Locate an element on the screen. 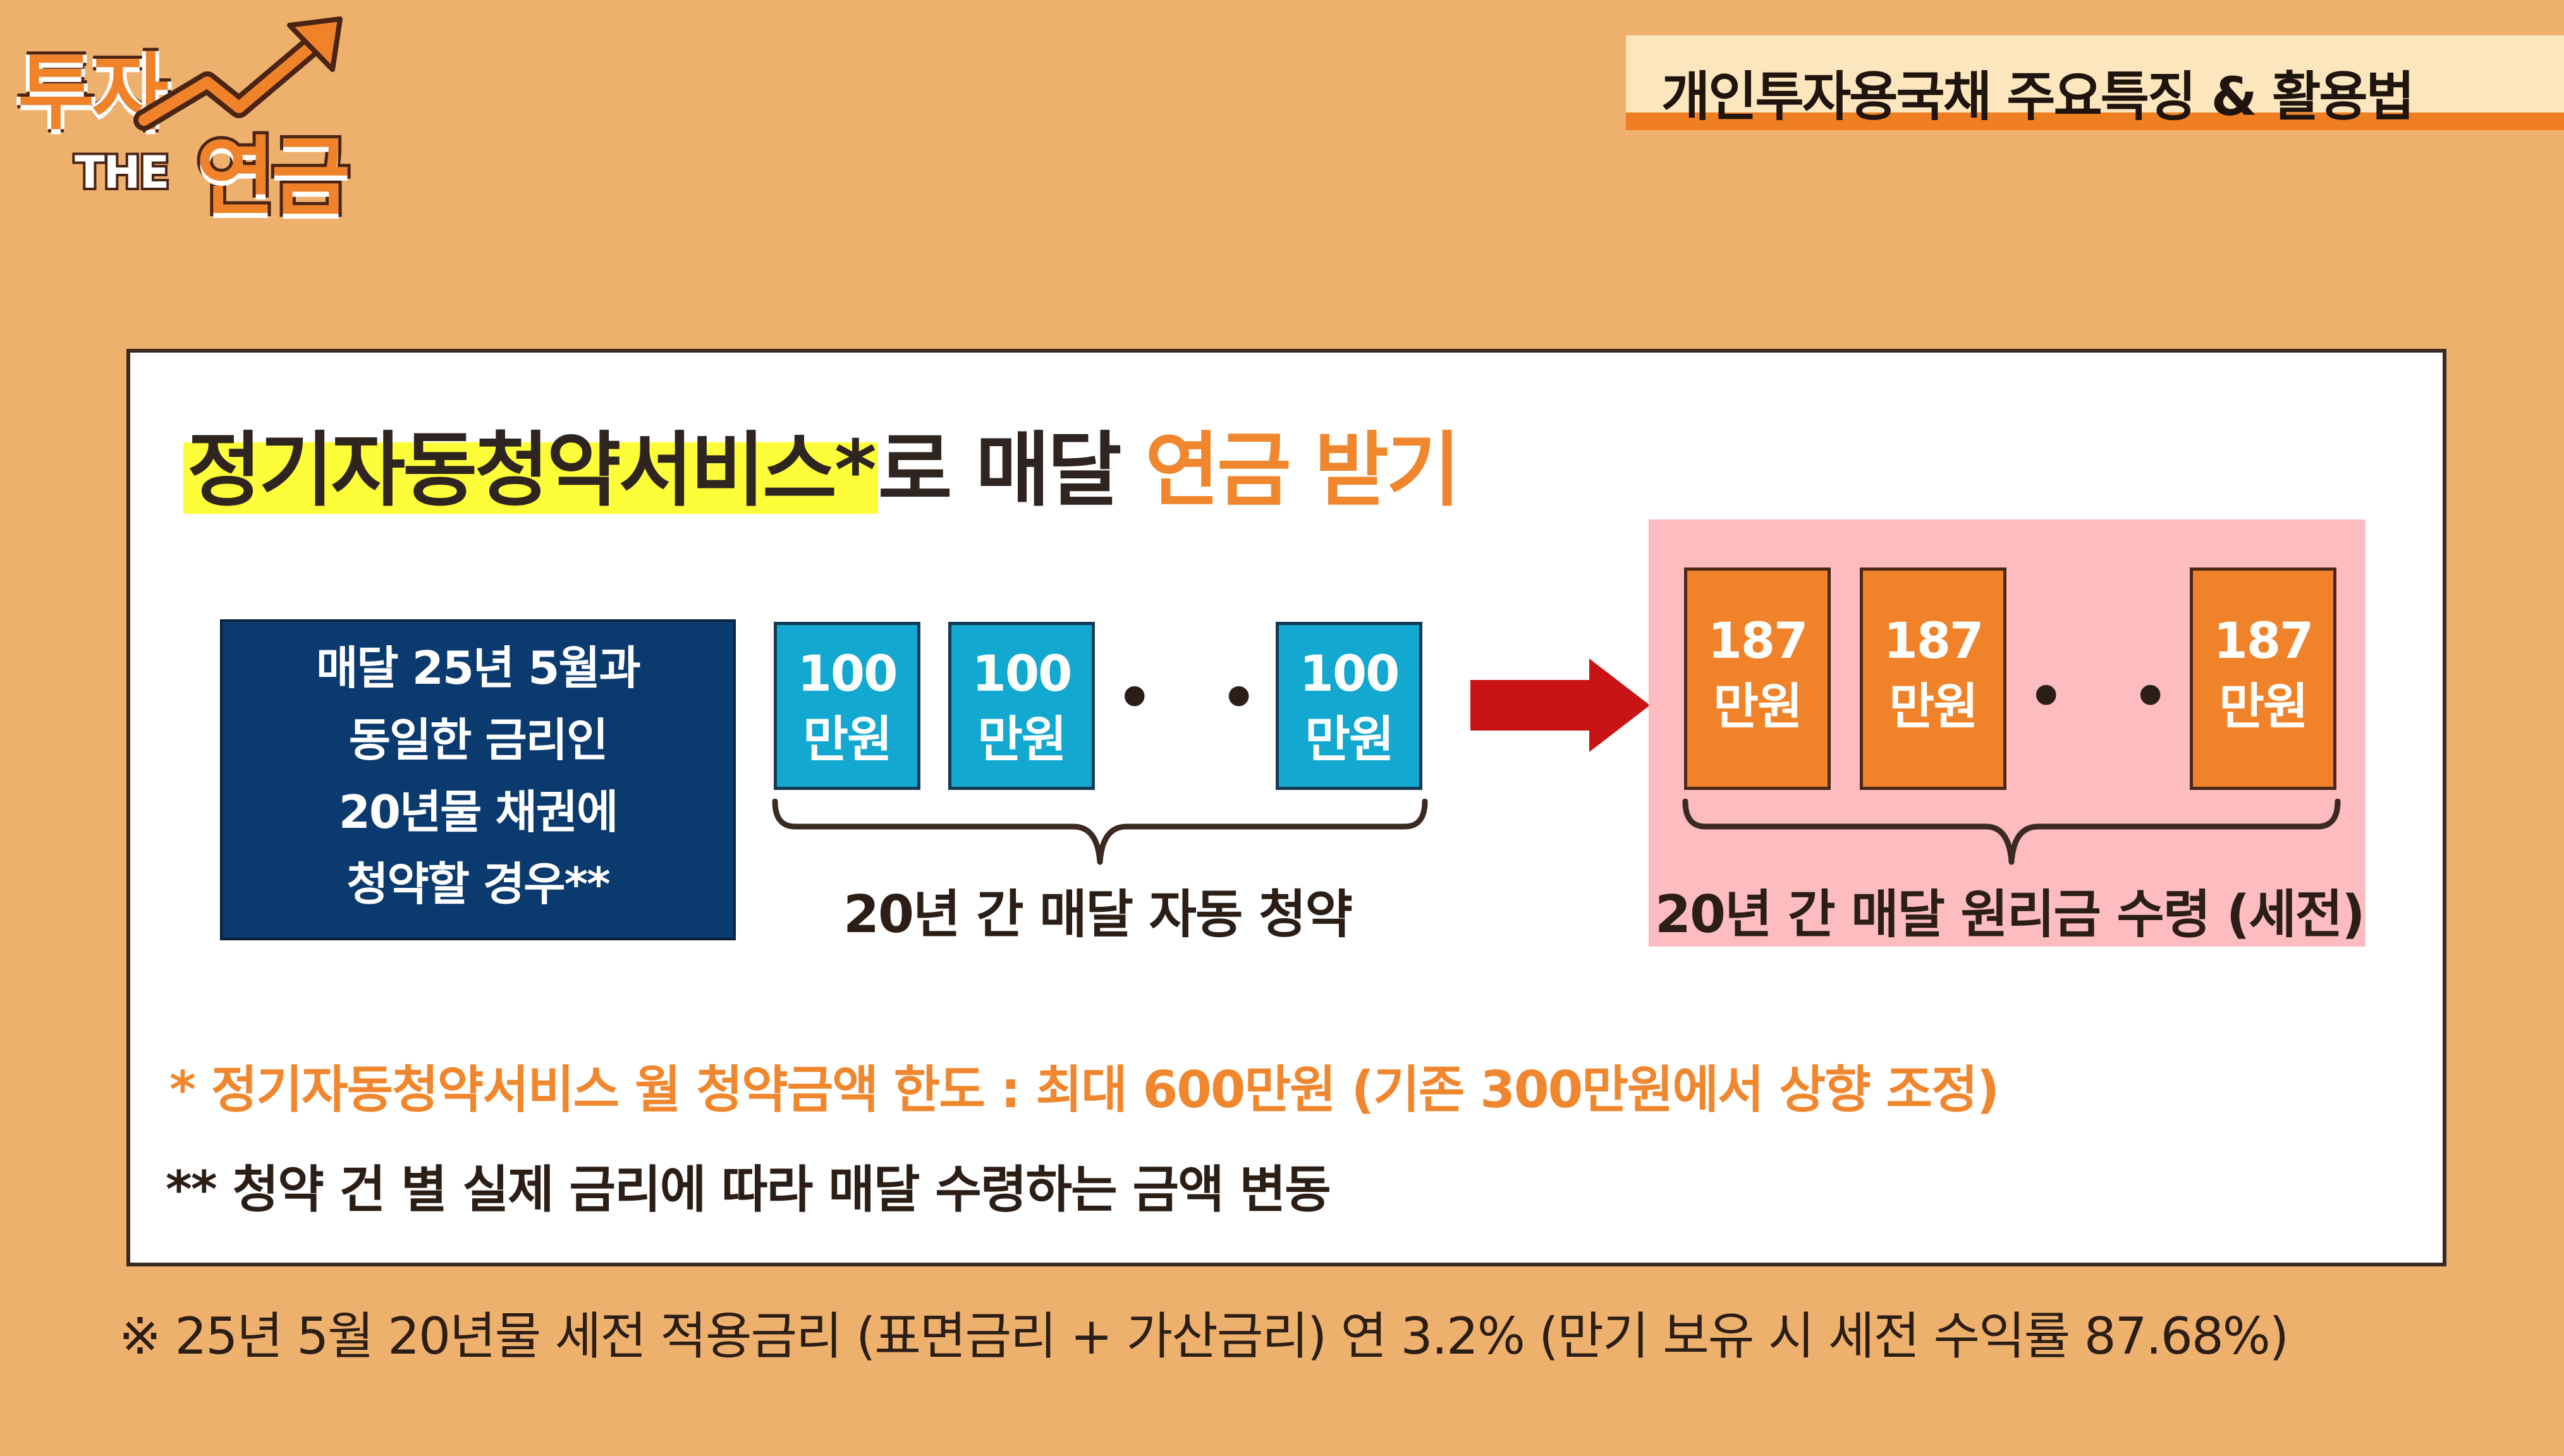  logo-the-text: THE is located at coordinates (122, 172).